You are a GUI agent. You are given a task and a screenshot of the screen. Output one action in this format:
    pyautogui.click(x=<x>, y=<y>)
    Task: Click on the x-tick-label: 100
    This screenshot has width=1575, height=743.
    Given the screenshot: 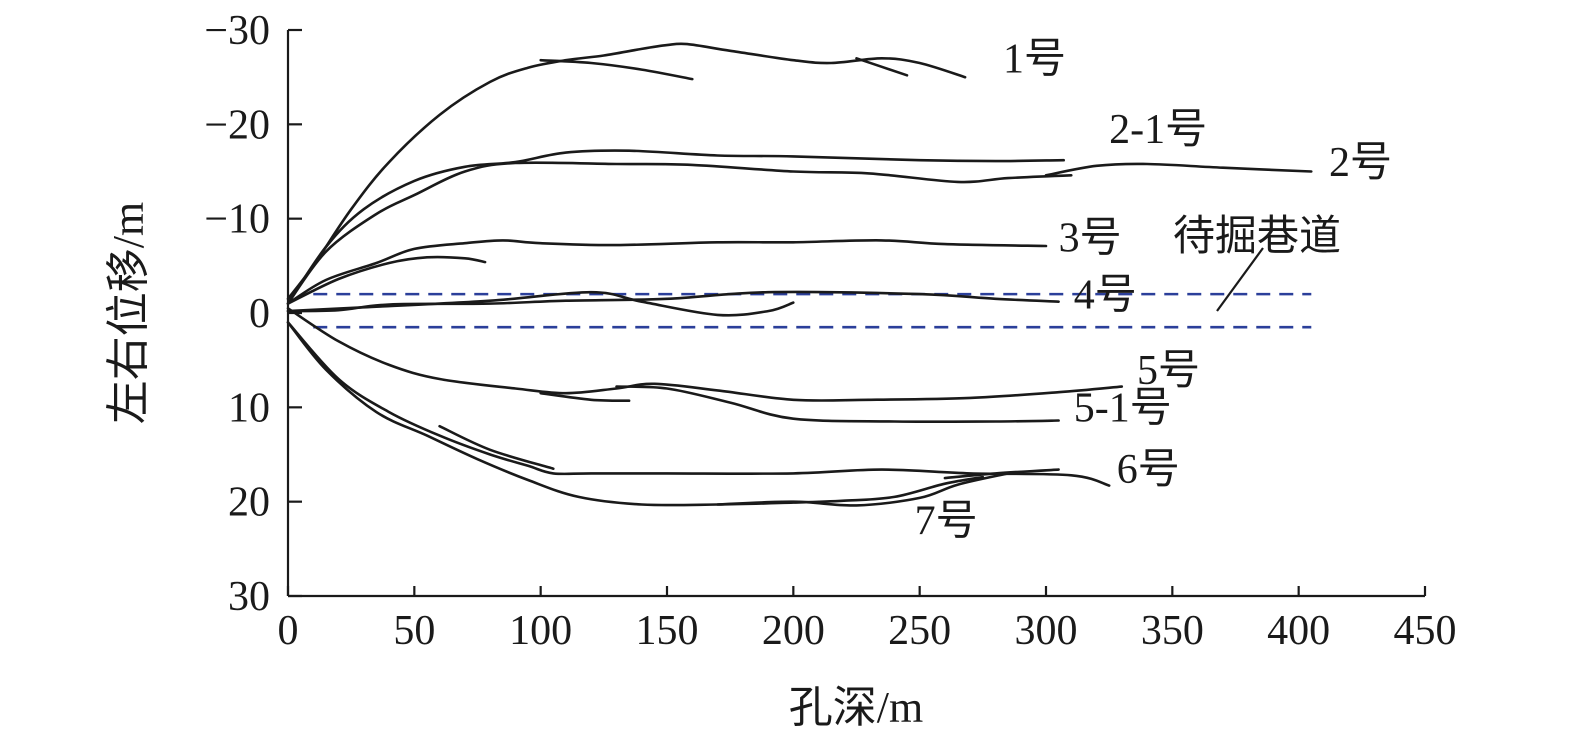 What is the action you would take?
    pyautogui.click(x=540, y=631)
    